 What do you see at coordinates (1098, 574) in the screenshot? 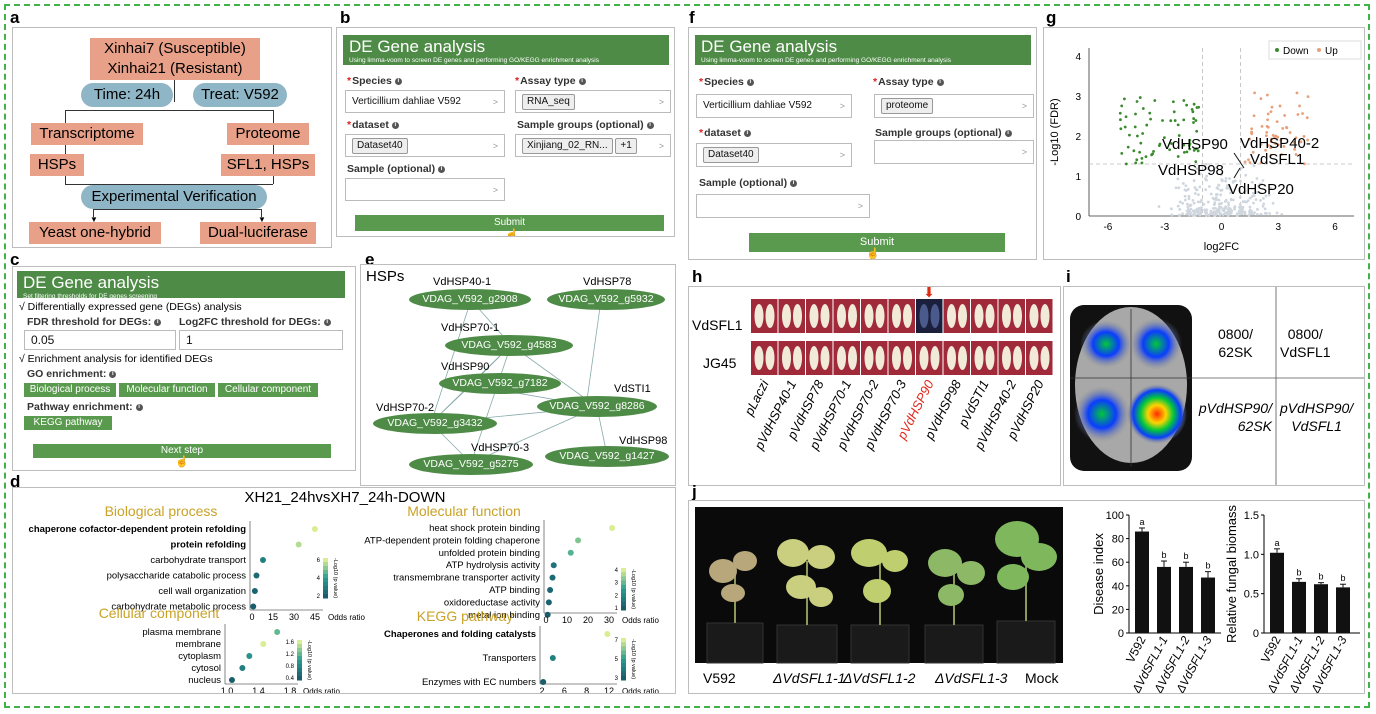
I see `y-axis-title: Disease index` at bounding box center [1098, 574].